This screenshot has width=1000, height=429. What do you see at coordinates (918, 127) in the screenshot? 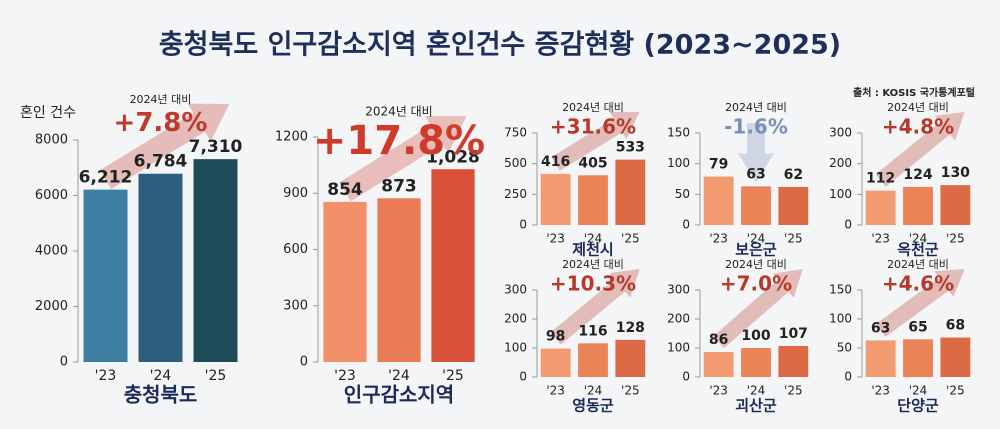
I see `annotation-change: +4.8%` at bounding box center [918, 127].